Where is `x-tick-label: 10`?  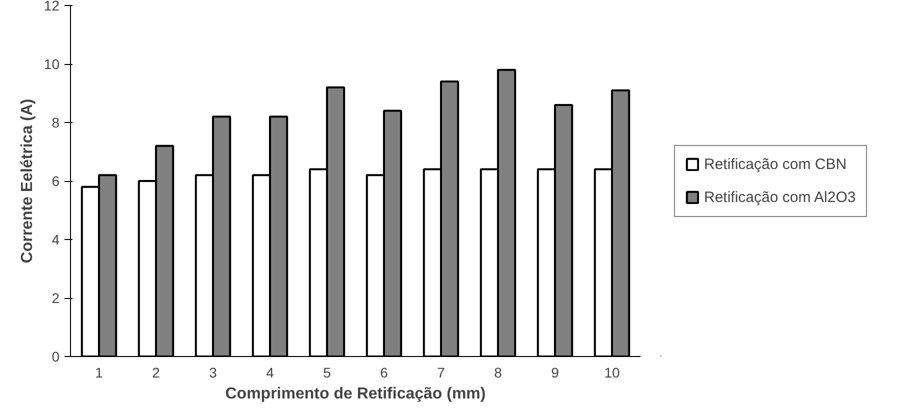 x-tick-label: 10 is located at coordinates (612, 372).